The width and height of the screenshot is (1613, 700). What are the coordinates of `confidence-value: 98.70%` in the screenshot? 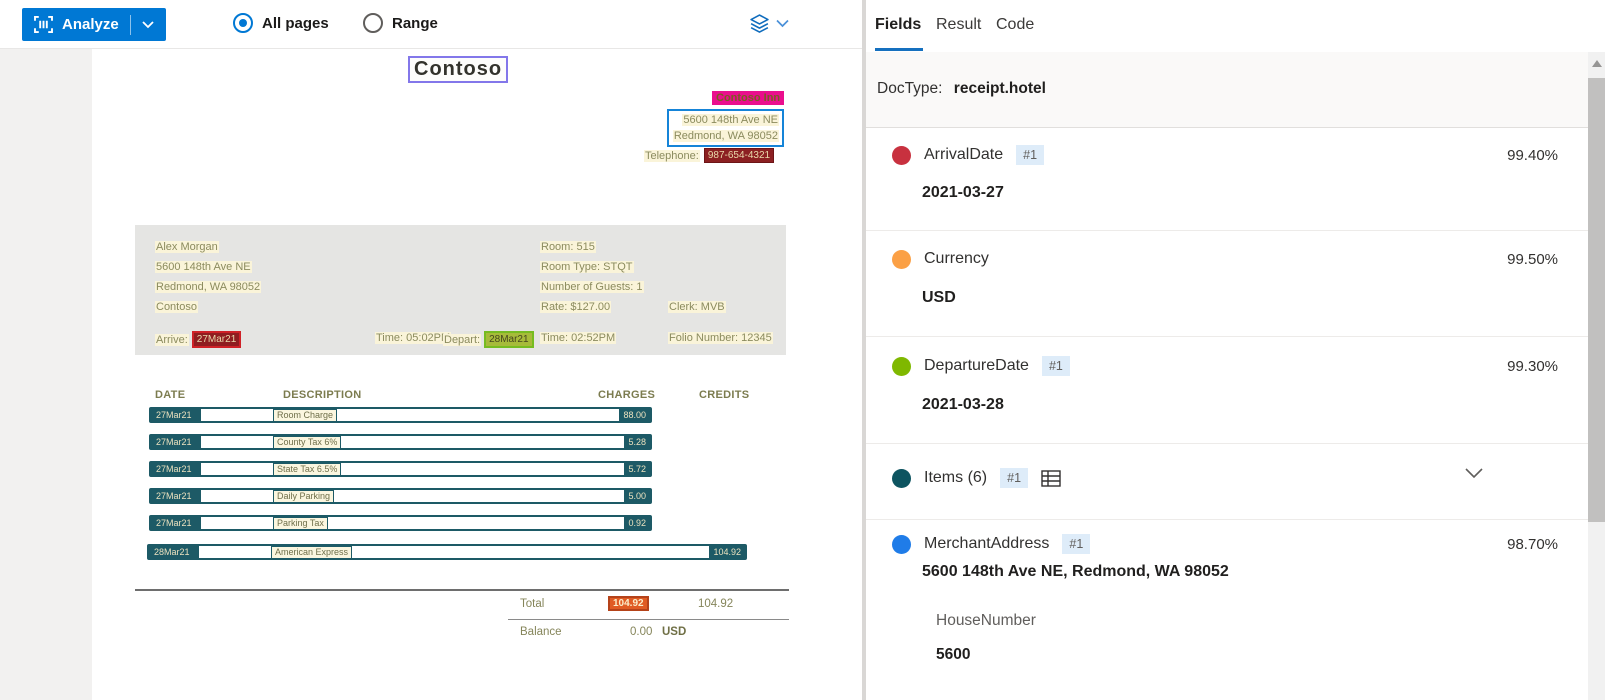 It's located at (1532, 544).